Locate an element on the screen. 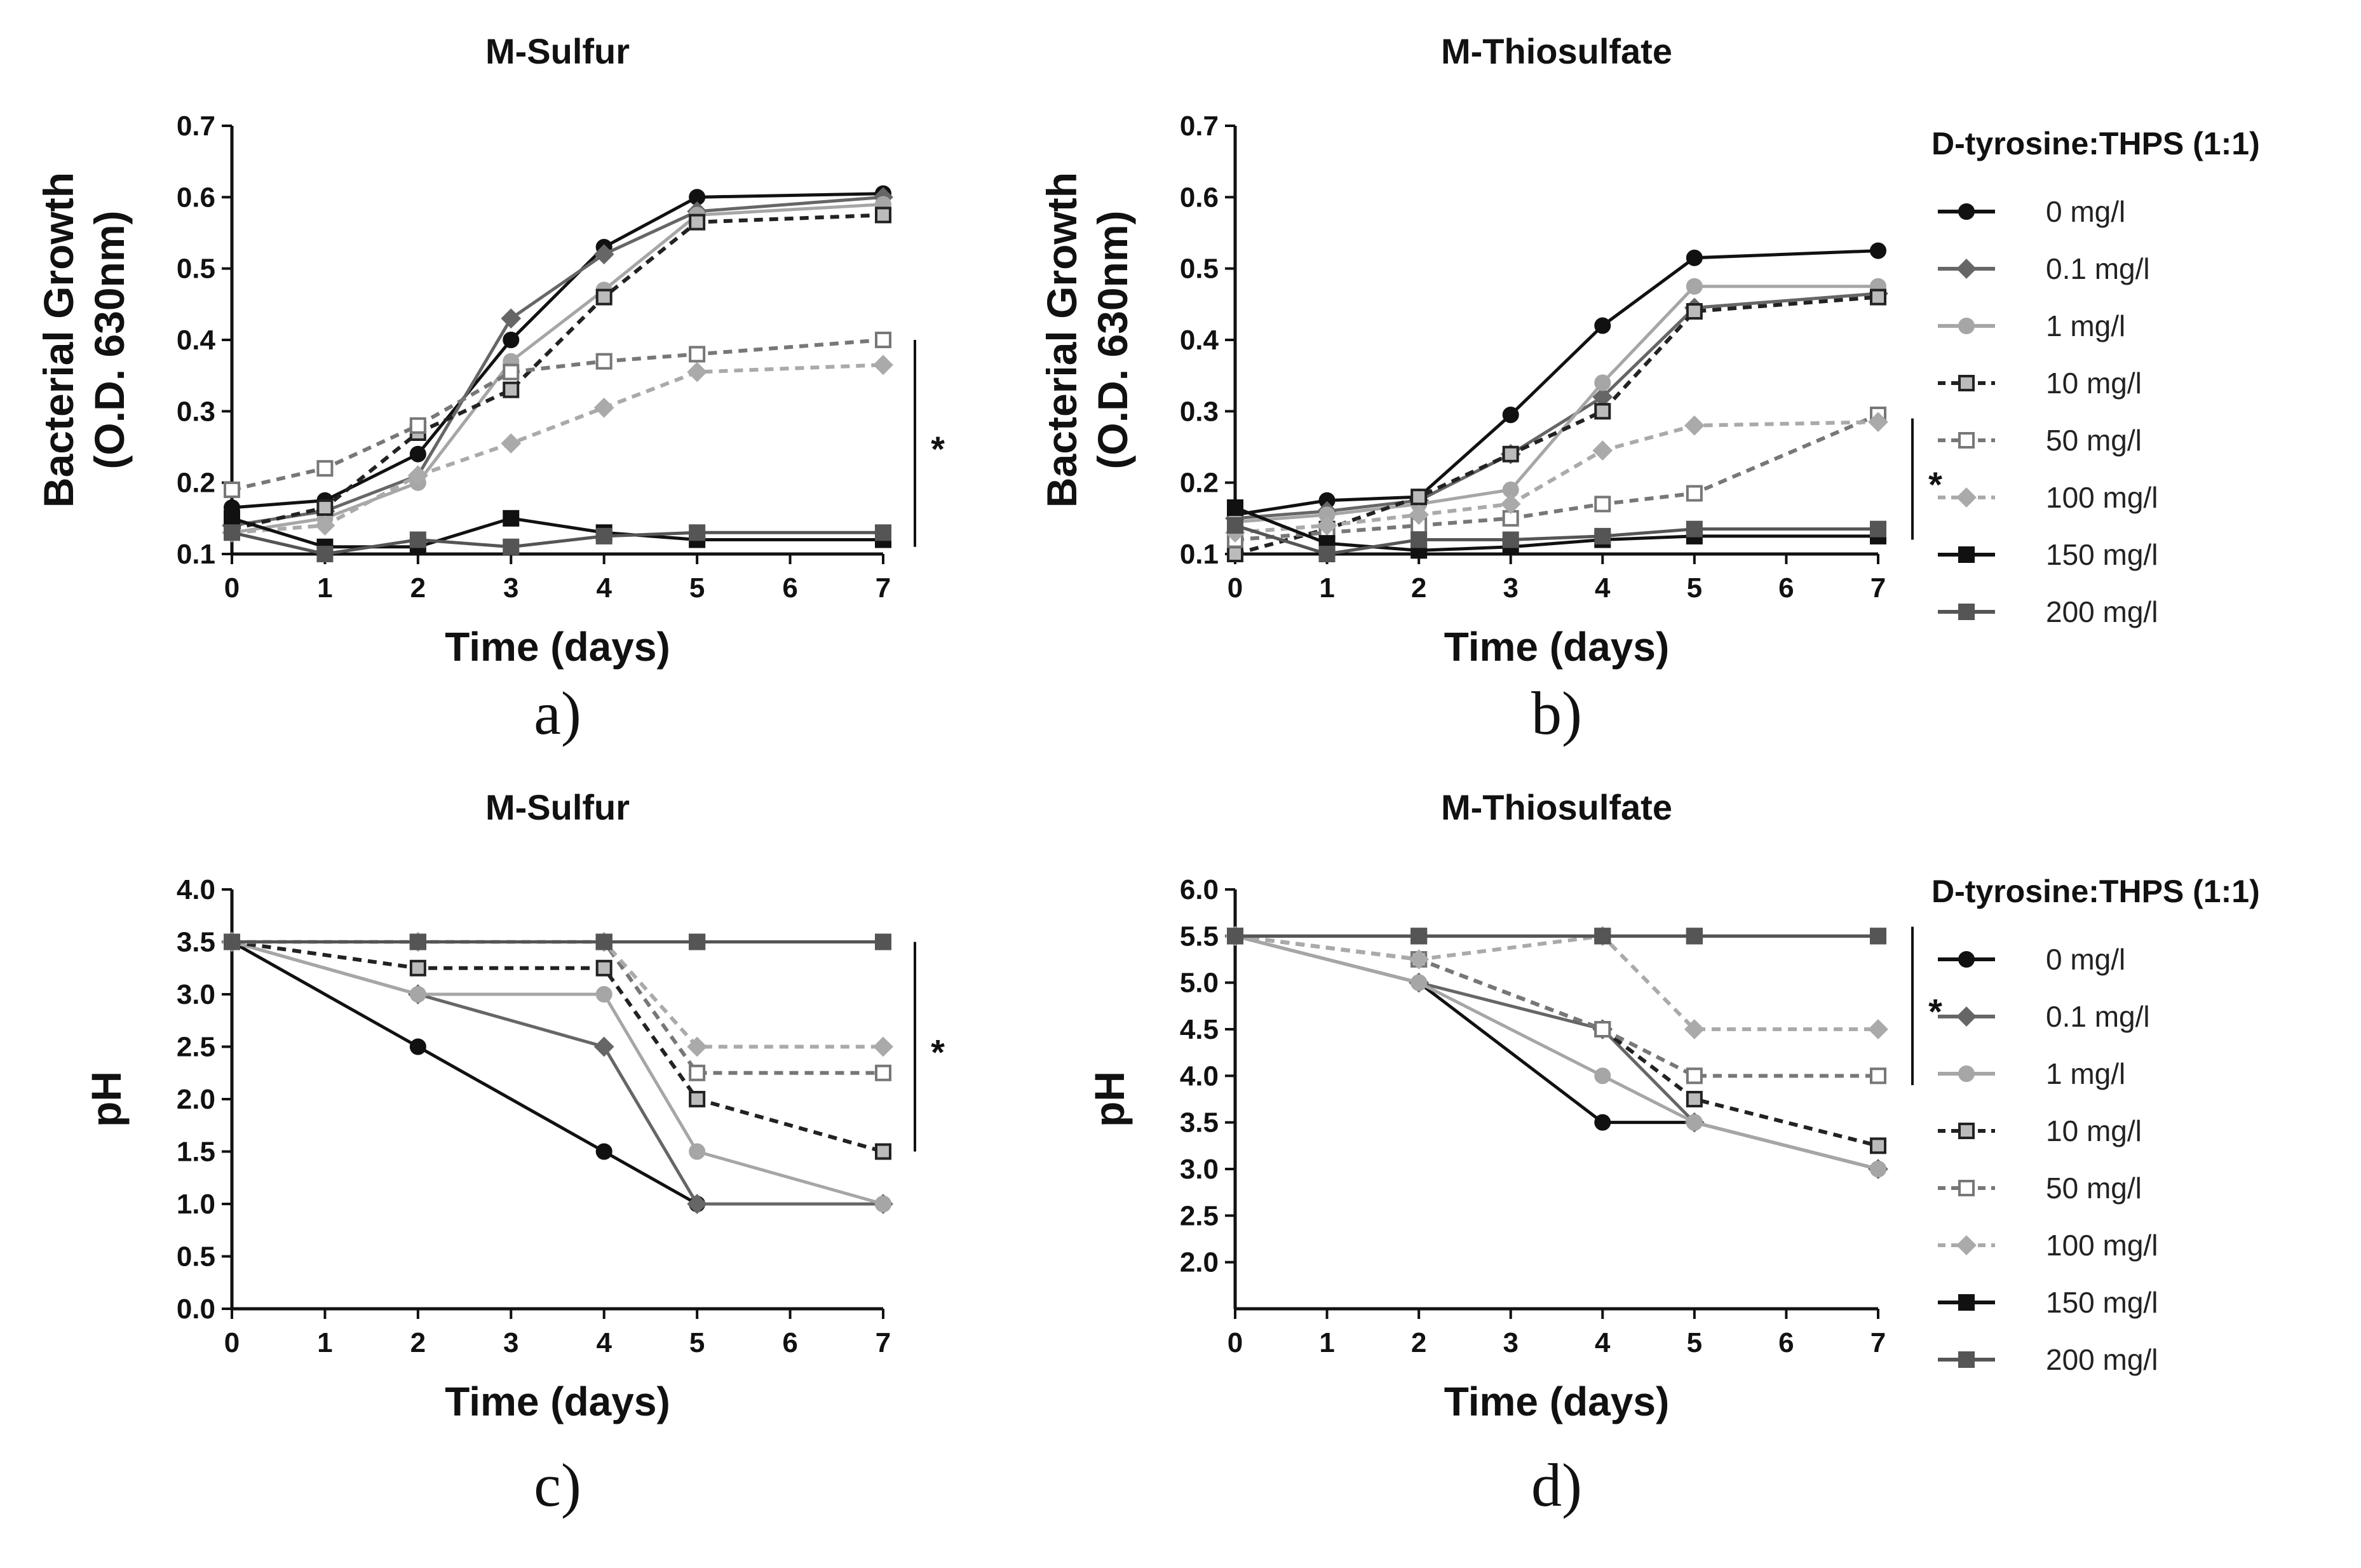 The image size is (2361, 1568). legend-item: 0 mg/l is located at coordinates (2031, 959).